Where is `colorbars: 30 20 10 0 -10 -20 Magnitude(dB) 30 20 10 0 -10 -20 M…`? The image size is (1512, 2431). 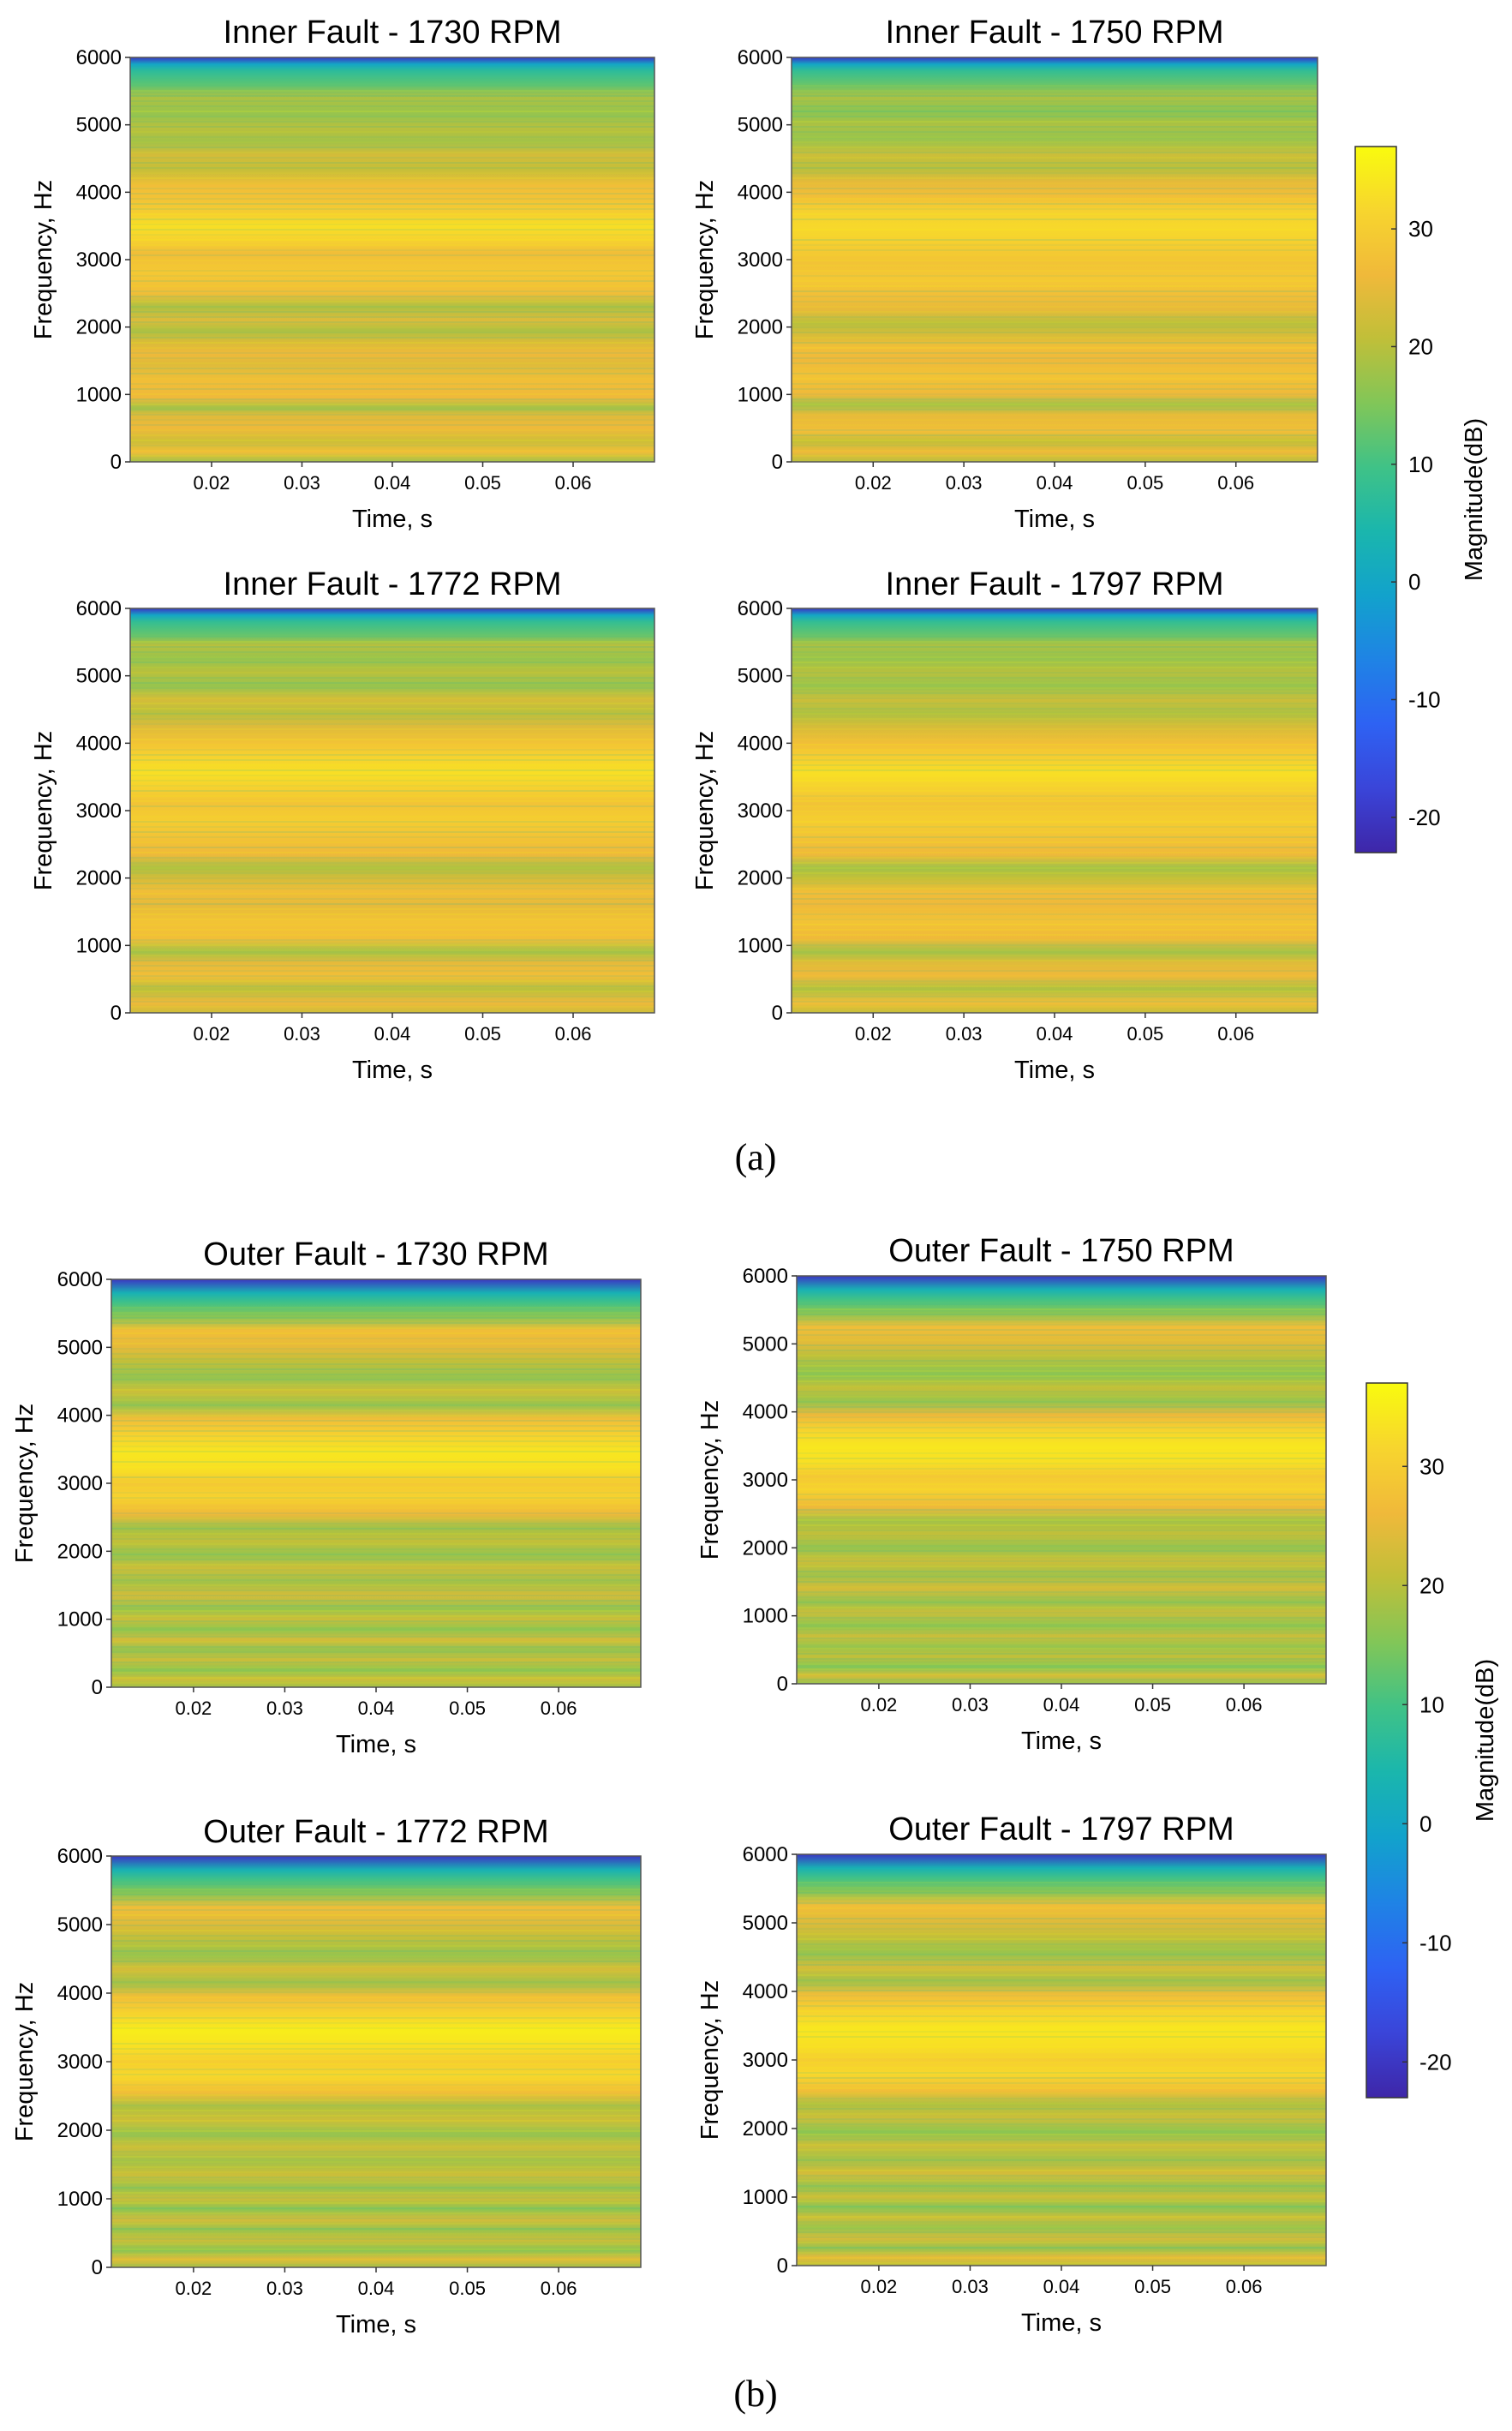
colorbars: 30 20 10 0 -10 -20 Magnitude(dB) 30 20 10 0 -10 -20 M… is located at coordinates (1426, 1123).